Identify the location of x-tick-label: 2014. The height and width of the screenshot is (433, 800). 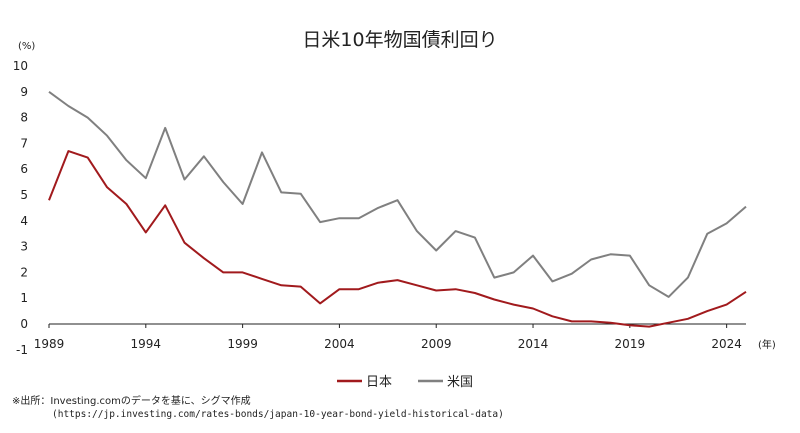
(533, 344).